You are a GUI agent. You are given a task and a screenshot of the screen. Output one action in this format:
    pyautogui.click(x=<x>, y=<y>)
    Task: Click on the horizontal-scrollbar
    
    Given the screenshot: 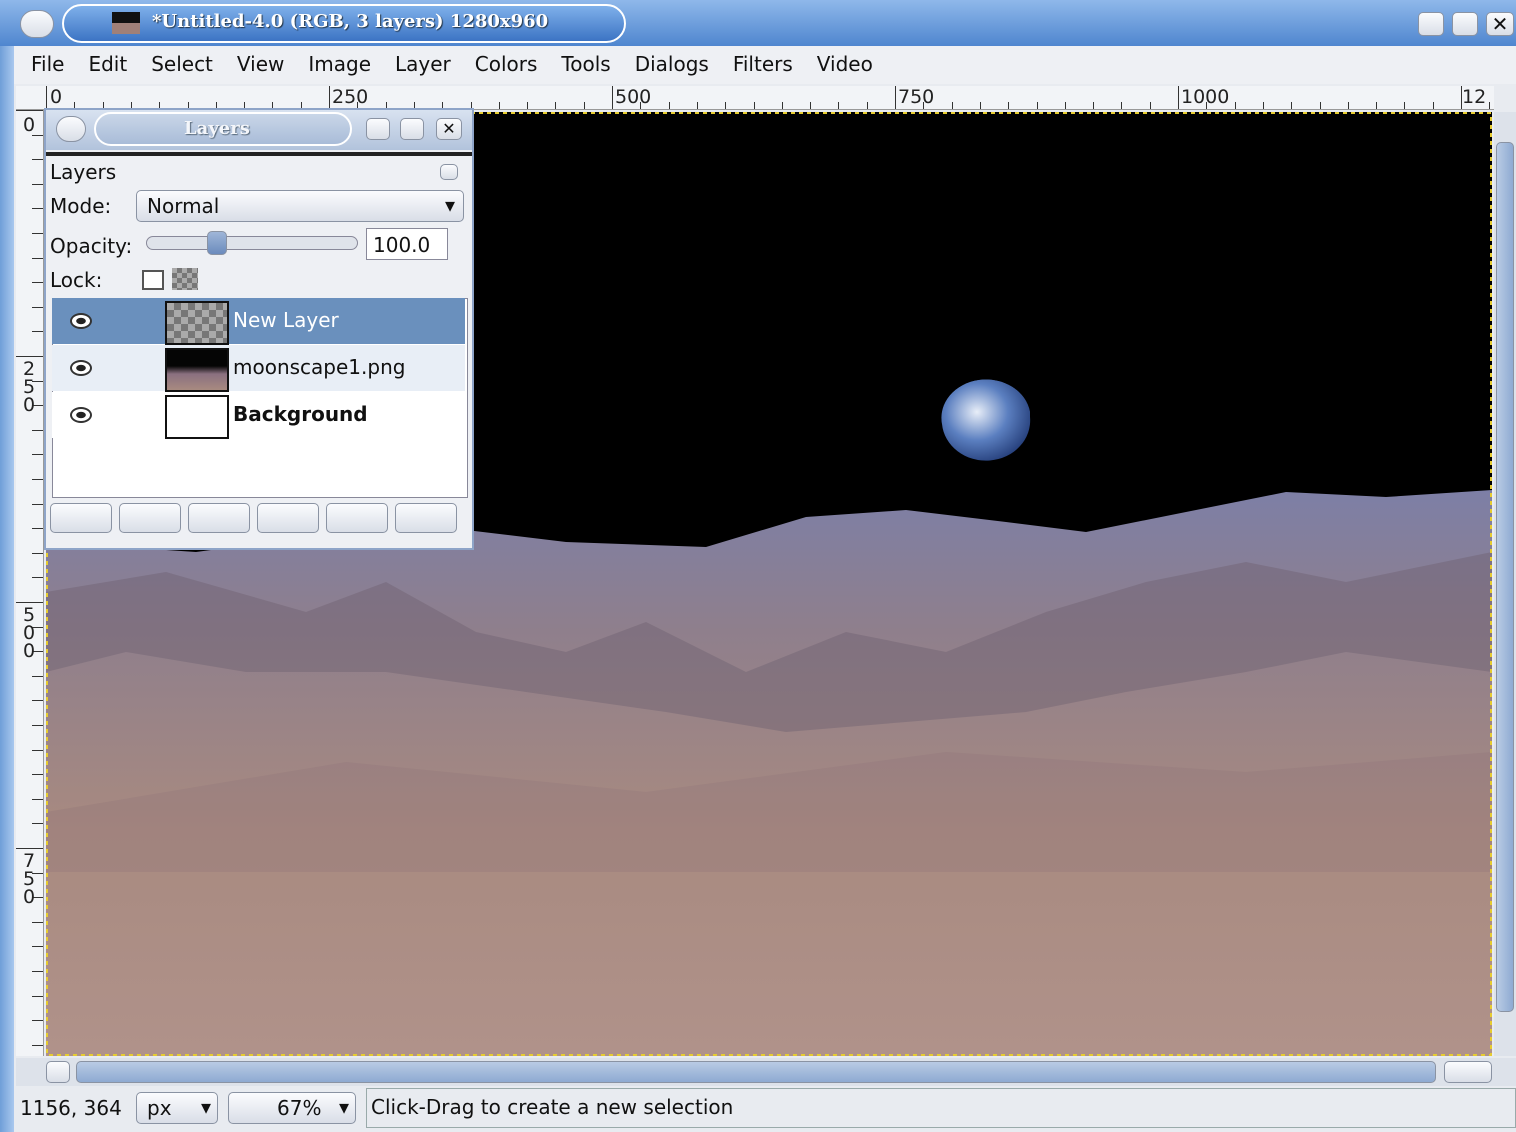 What is the action you would take?
    pyautogui.click(x=766, y=1072)
    